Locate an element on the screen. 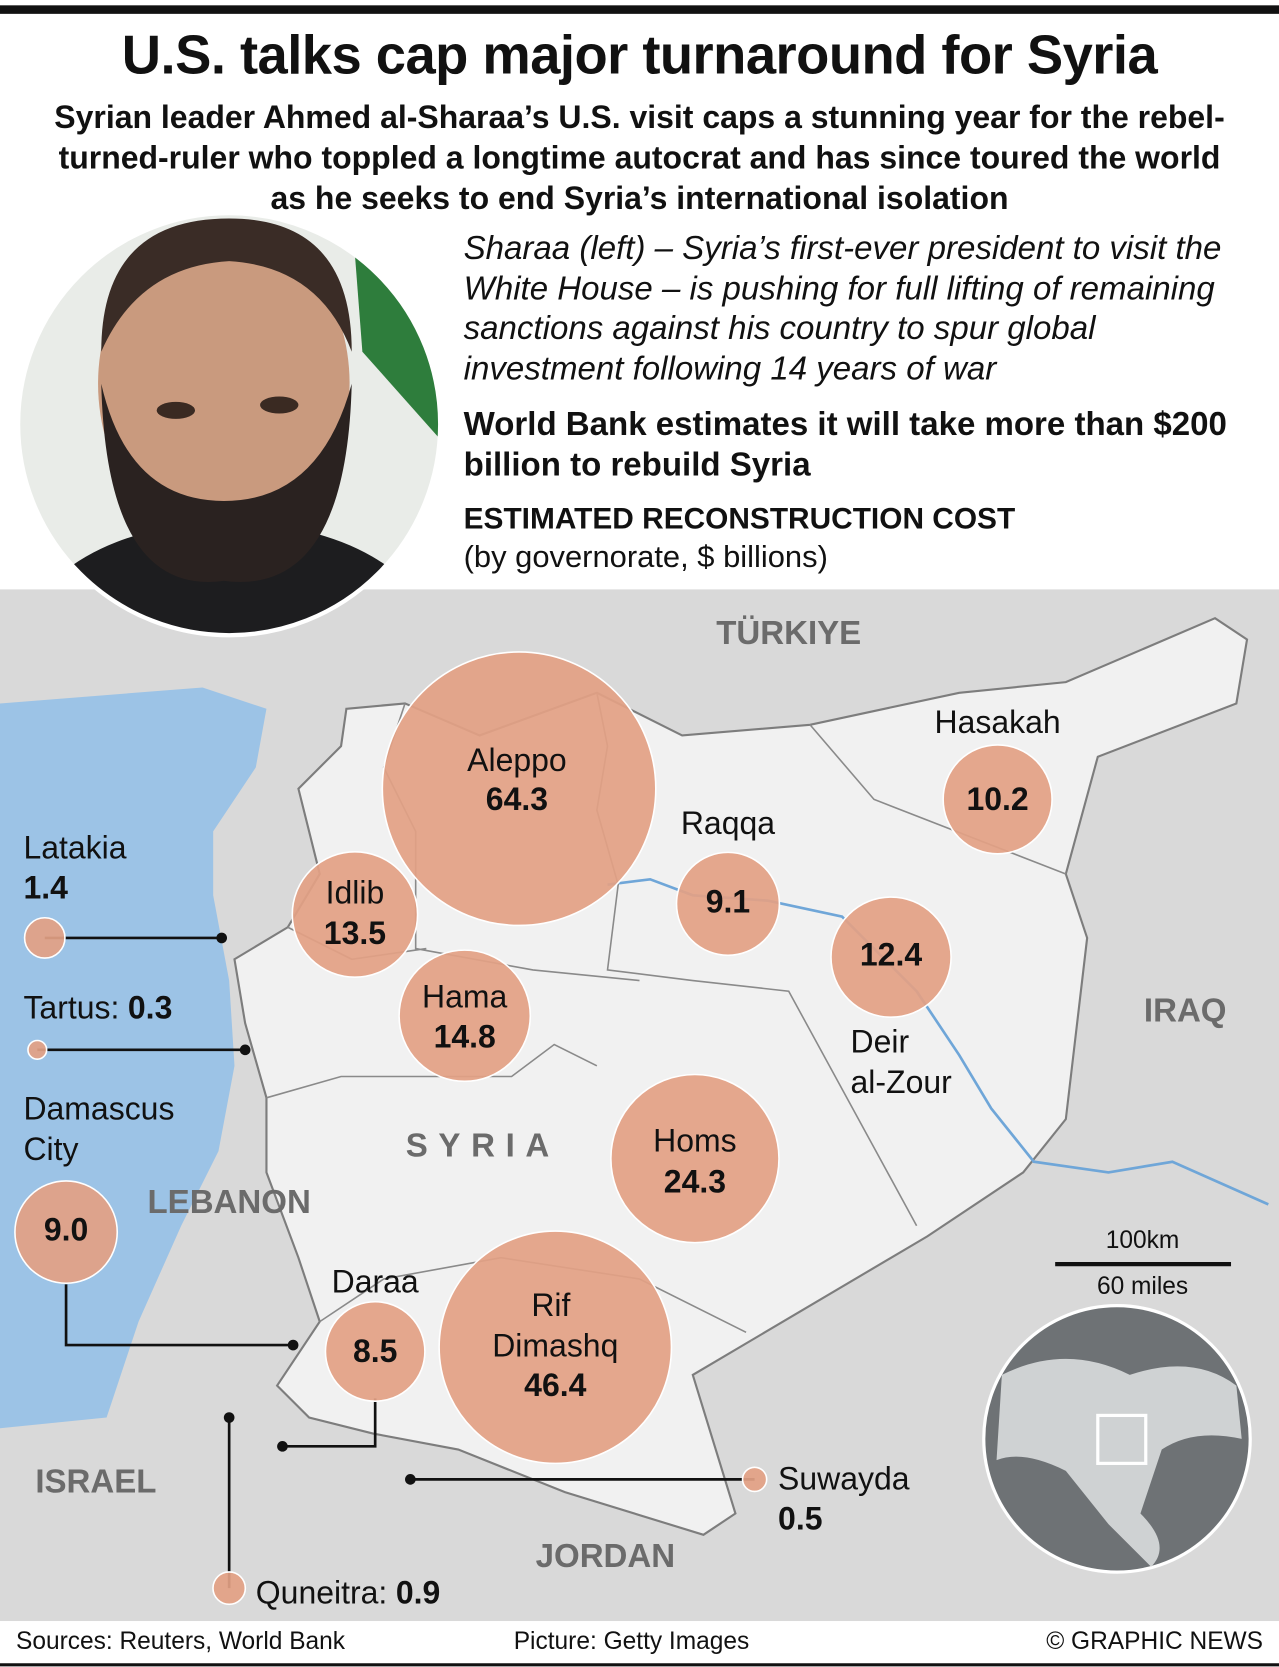  region-value: 13.5 is located at coordinates (355, 933).